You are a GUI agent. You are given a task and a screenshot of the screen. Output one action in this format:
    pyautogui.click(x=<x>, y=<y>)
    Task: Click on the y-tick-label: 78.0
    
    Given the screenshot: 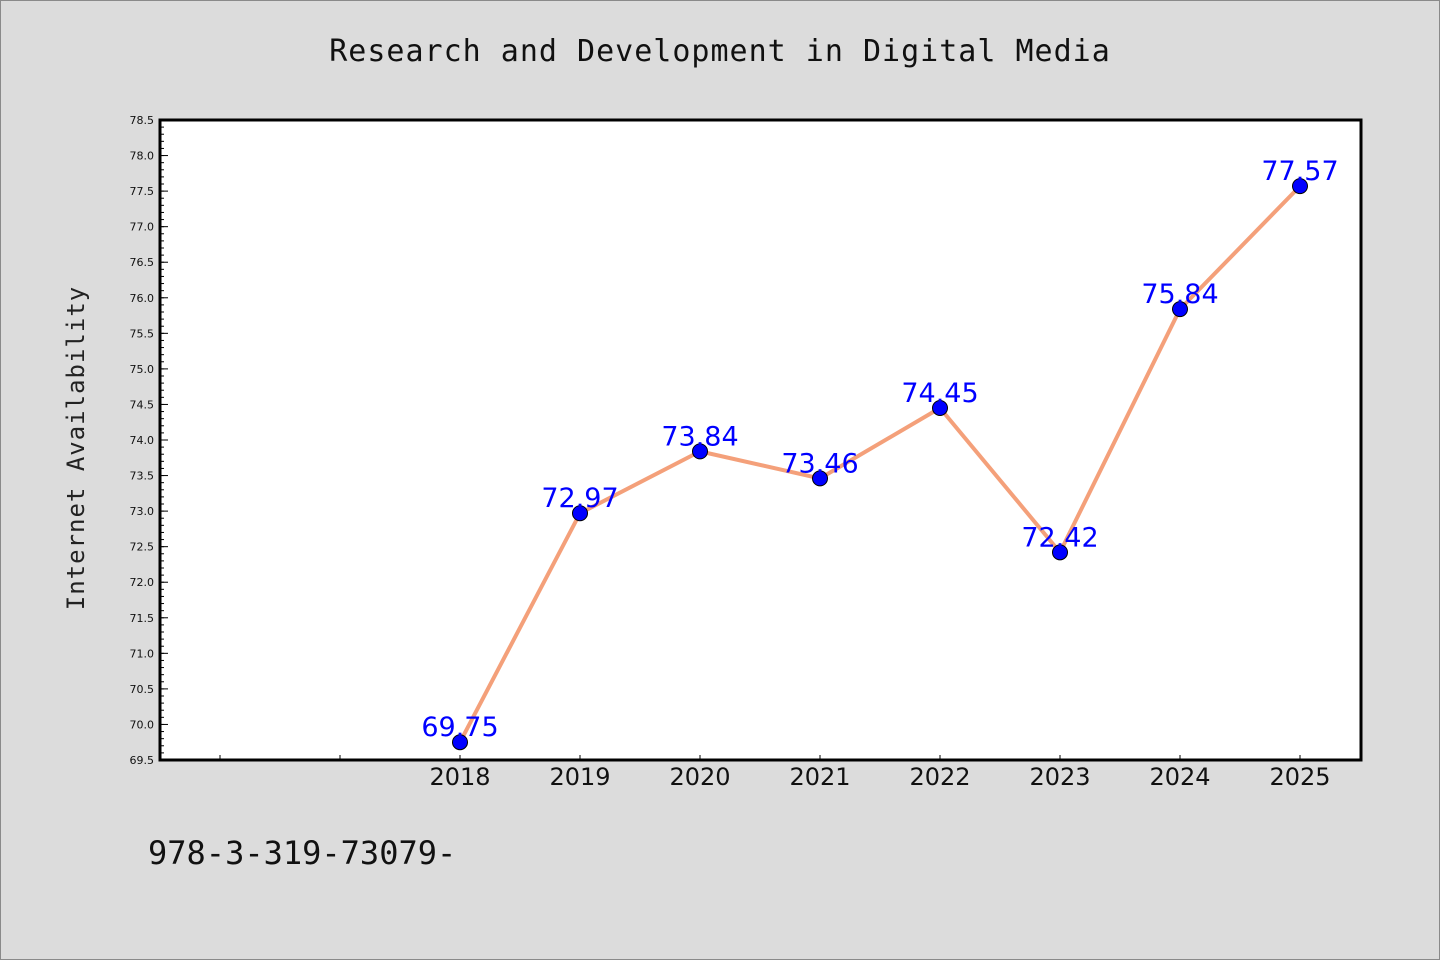 What is the action you would take?
    pyautogui.click(x=142, y=156)
    